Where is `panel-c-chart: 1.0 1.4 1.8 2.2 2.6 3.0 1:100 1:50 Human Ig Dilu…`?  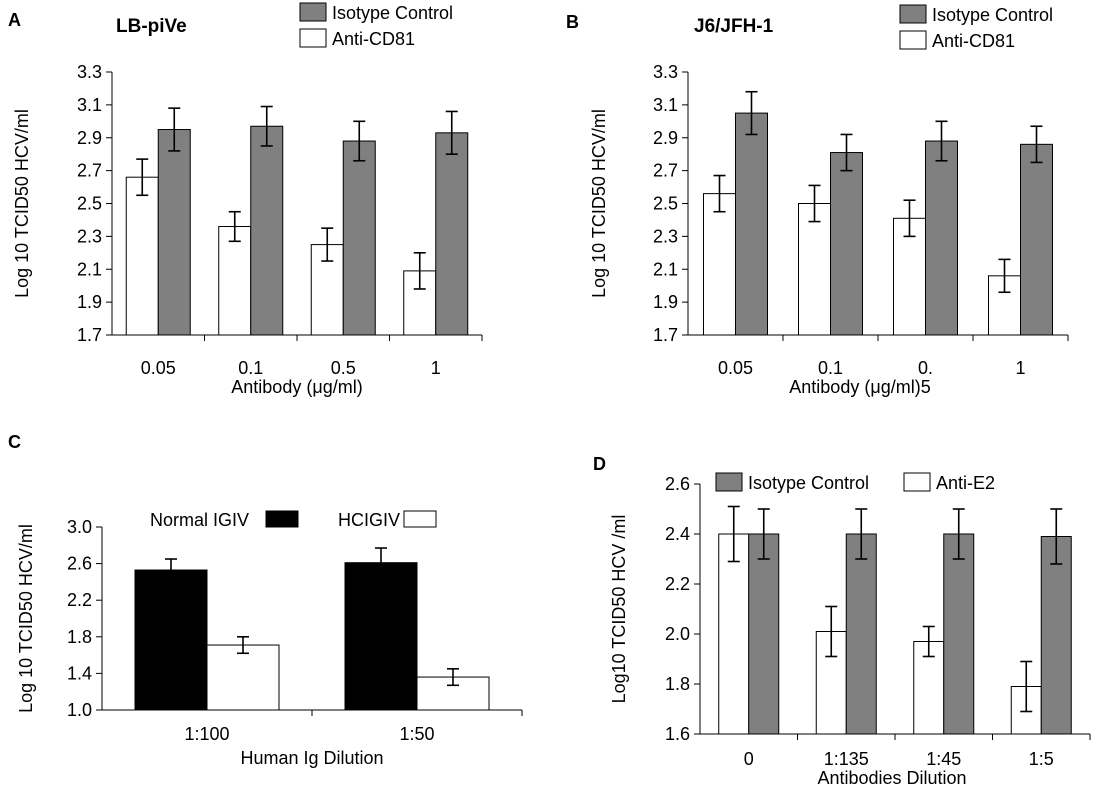
panel-c-chart: 1.0 1.4 1.8 2.2 2.6 3.0 1:100 1:50 Human Ig Dilu… is located at coordinates (269, 639).